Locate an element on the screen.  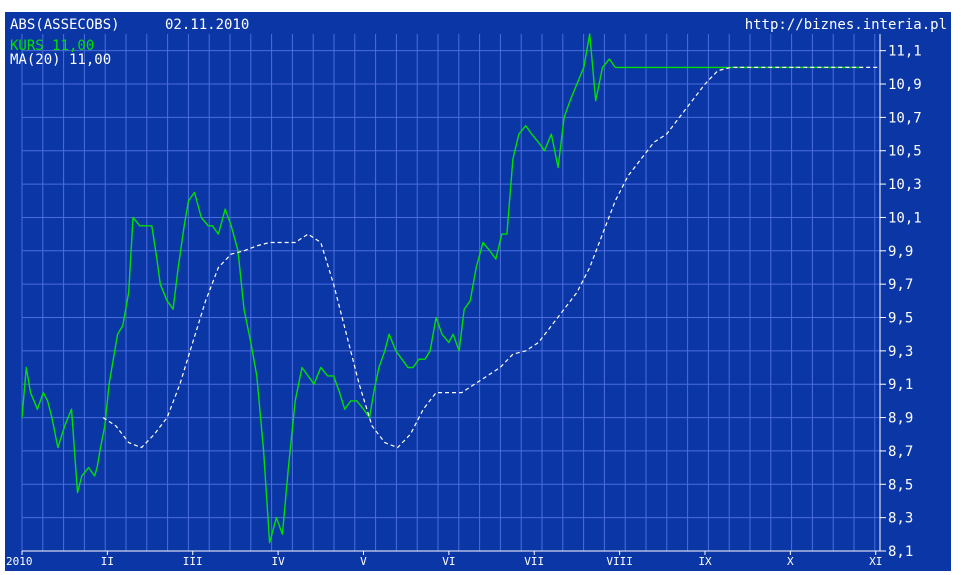
x-tick-label: 2010 is located at coordinates (19, 561).